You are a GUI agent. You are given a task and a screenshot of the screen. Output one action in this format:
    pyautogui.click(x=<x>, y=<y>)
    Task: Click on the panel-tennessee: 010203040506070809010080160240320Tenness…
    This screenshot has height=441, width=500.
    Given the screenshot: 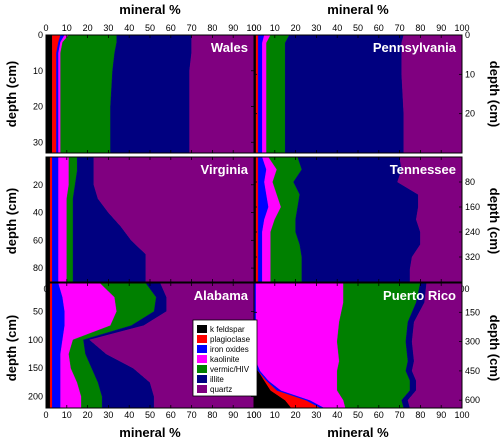 What is the action you would take?
    pyautogui.click(x=365, y=225)
    